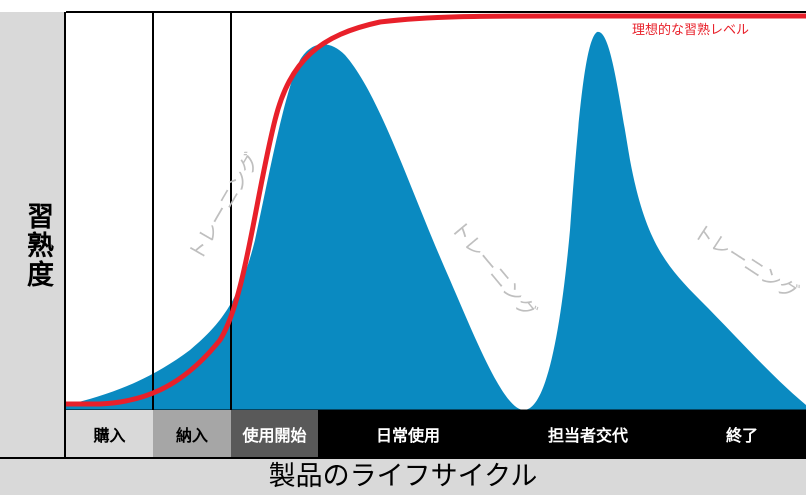  I want to click on stage-start-use: 使用開始, so click(274, 433).